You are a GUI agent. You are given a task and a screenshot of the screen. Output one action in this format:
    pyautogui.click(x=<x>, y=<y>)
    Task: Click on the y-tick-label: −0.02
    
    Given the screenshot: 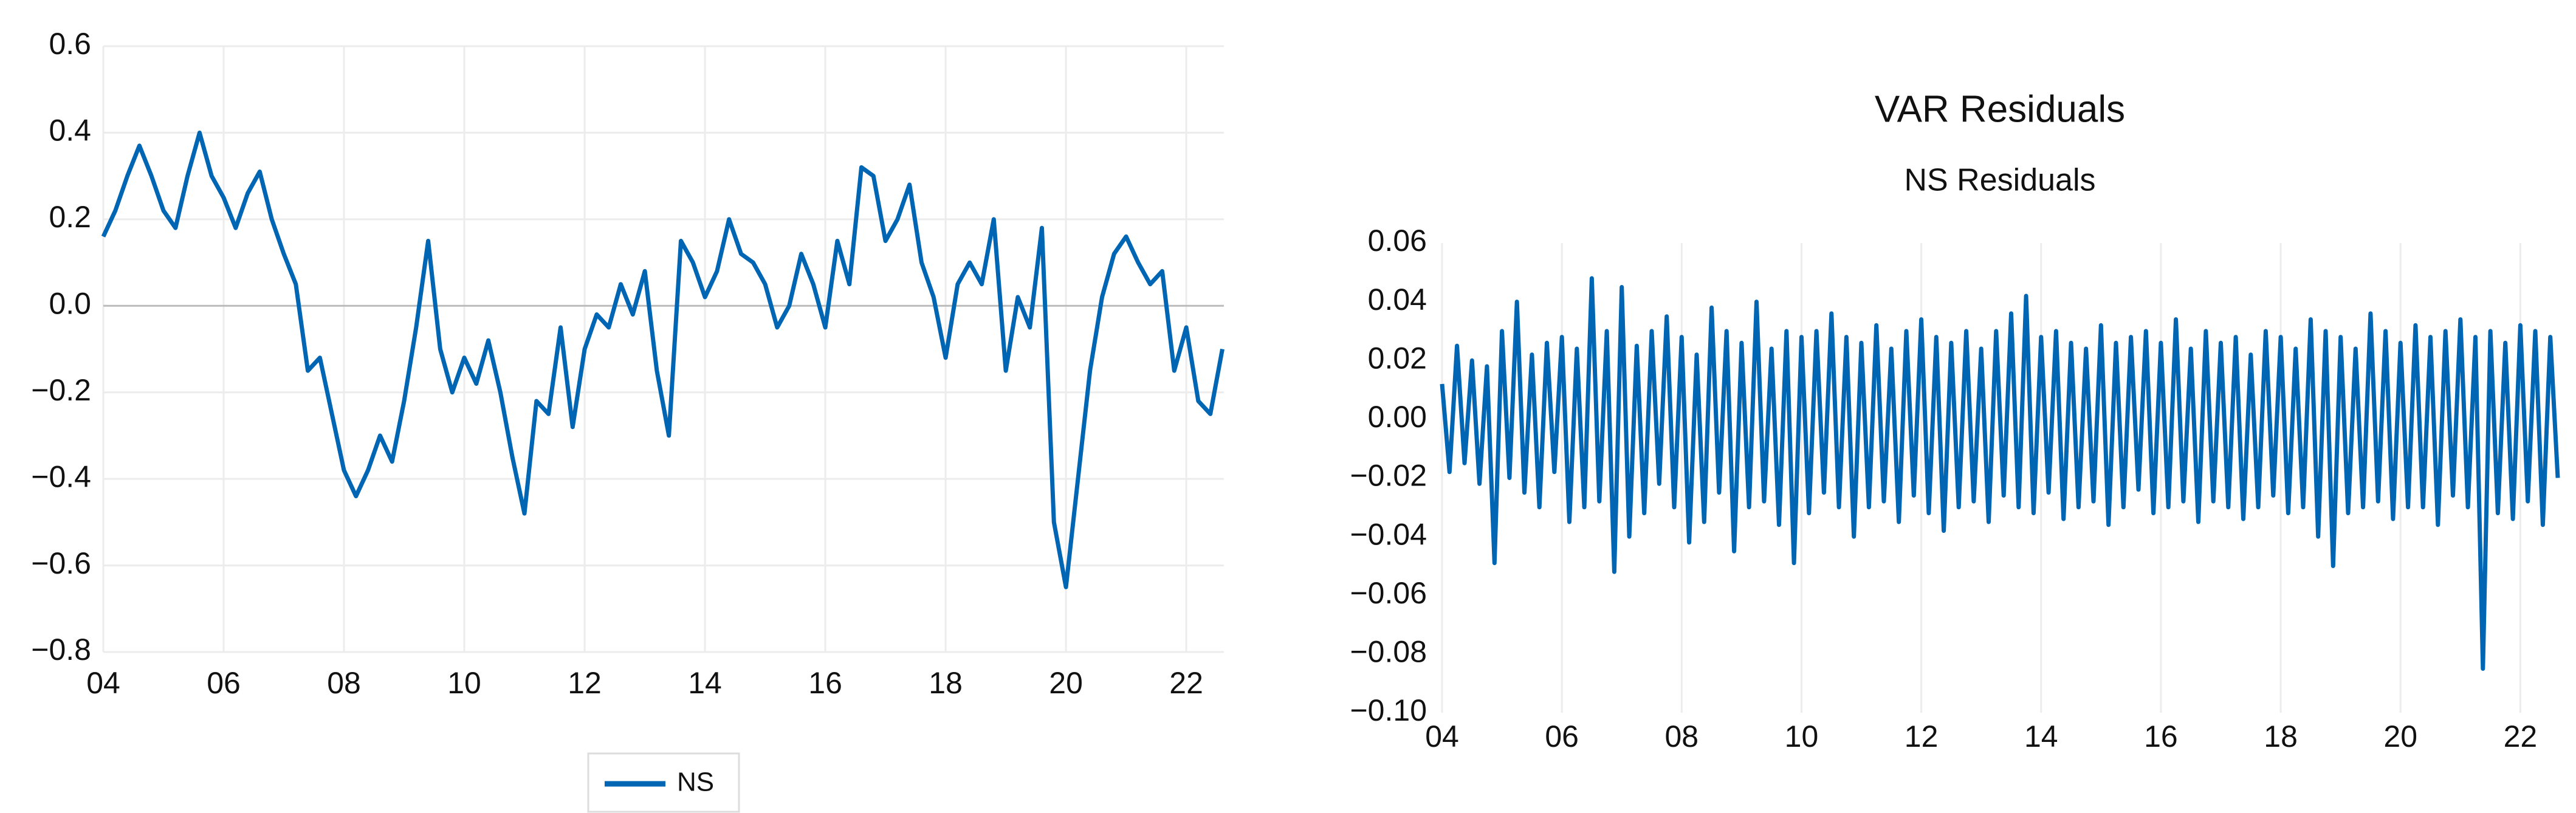 What is the action you would take?
    pyautogui.click(x=1388, y=476)
    